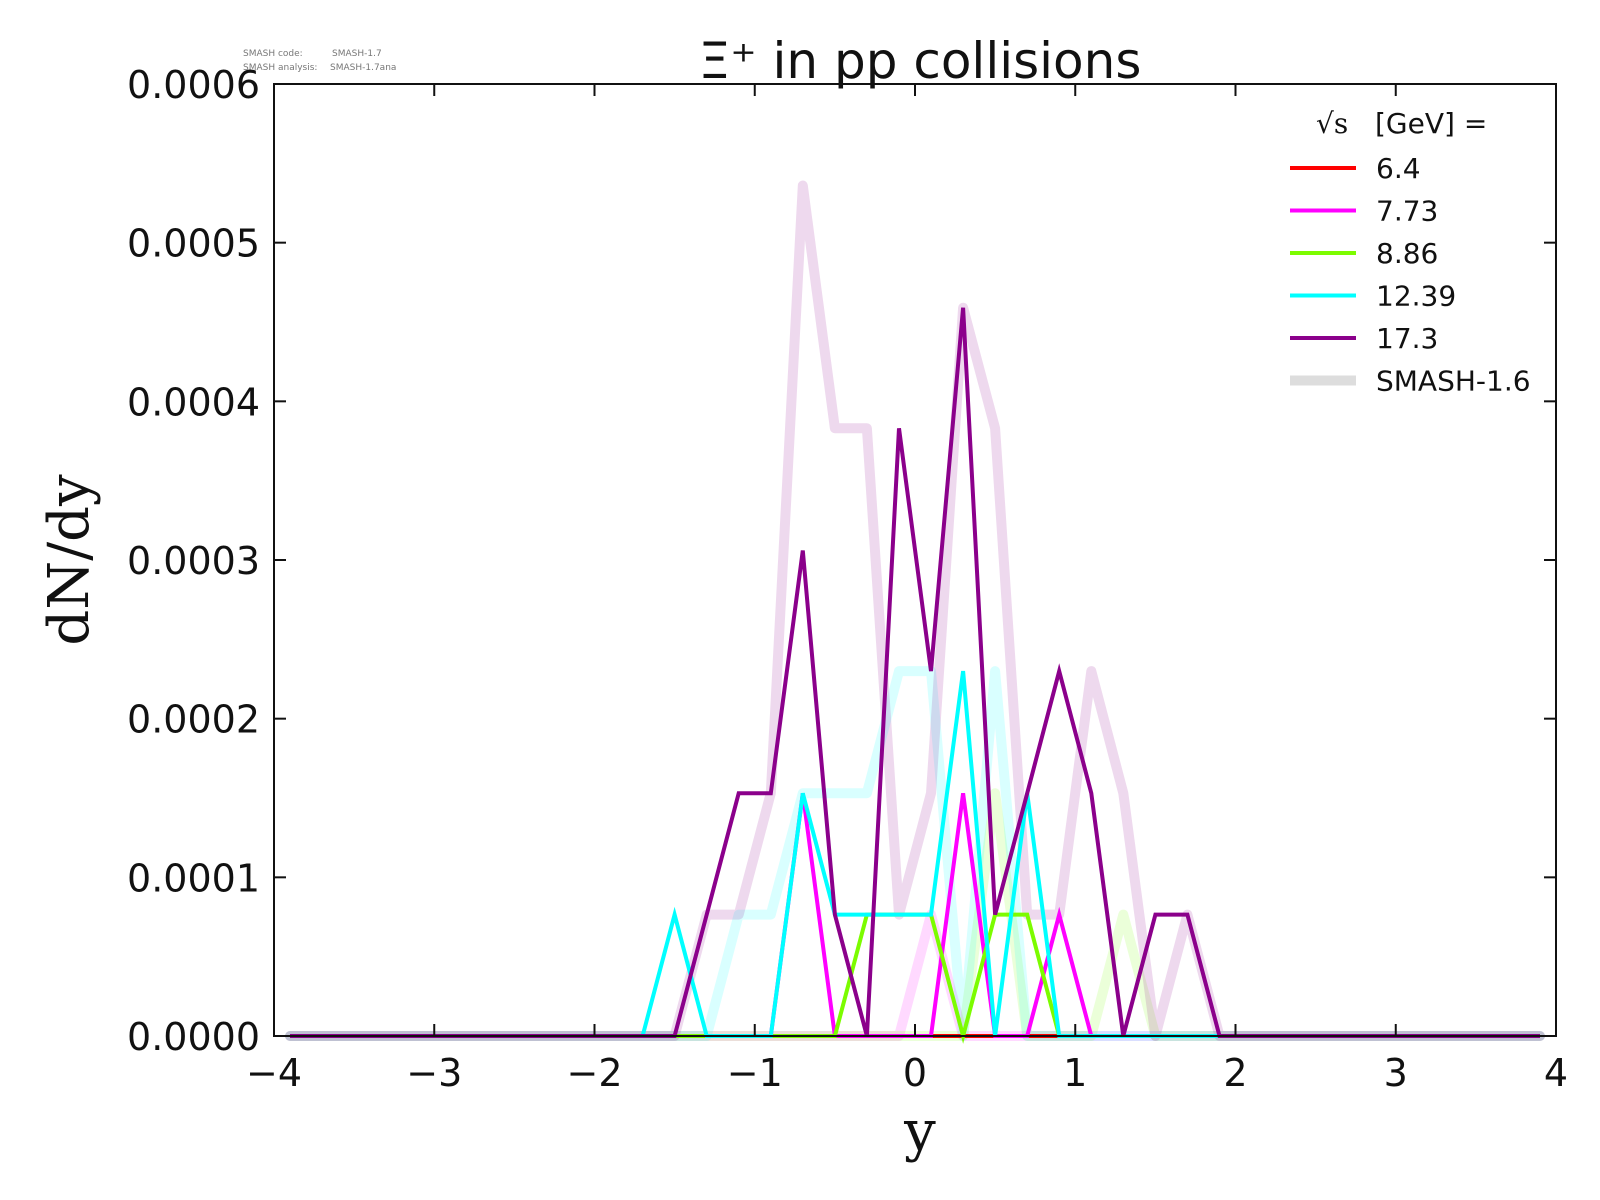  What do you see at coordinates (1396, 1073) in the screenshot?
I see `x-tick-label: 3` at bounding box center [1396, 1073].